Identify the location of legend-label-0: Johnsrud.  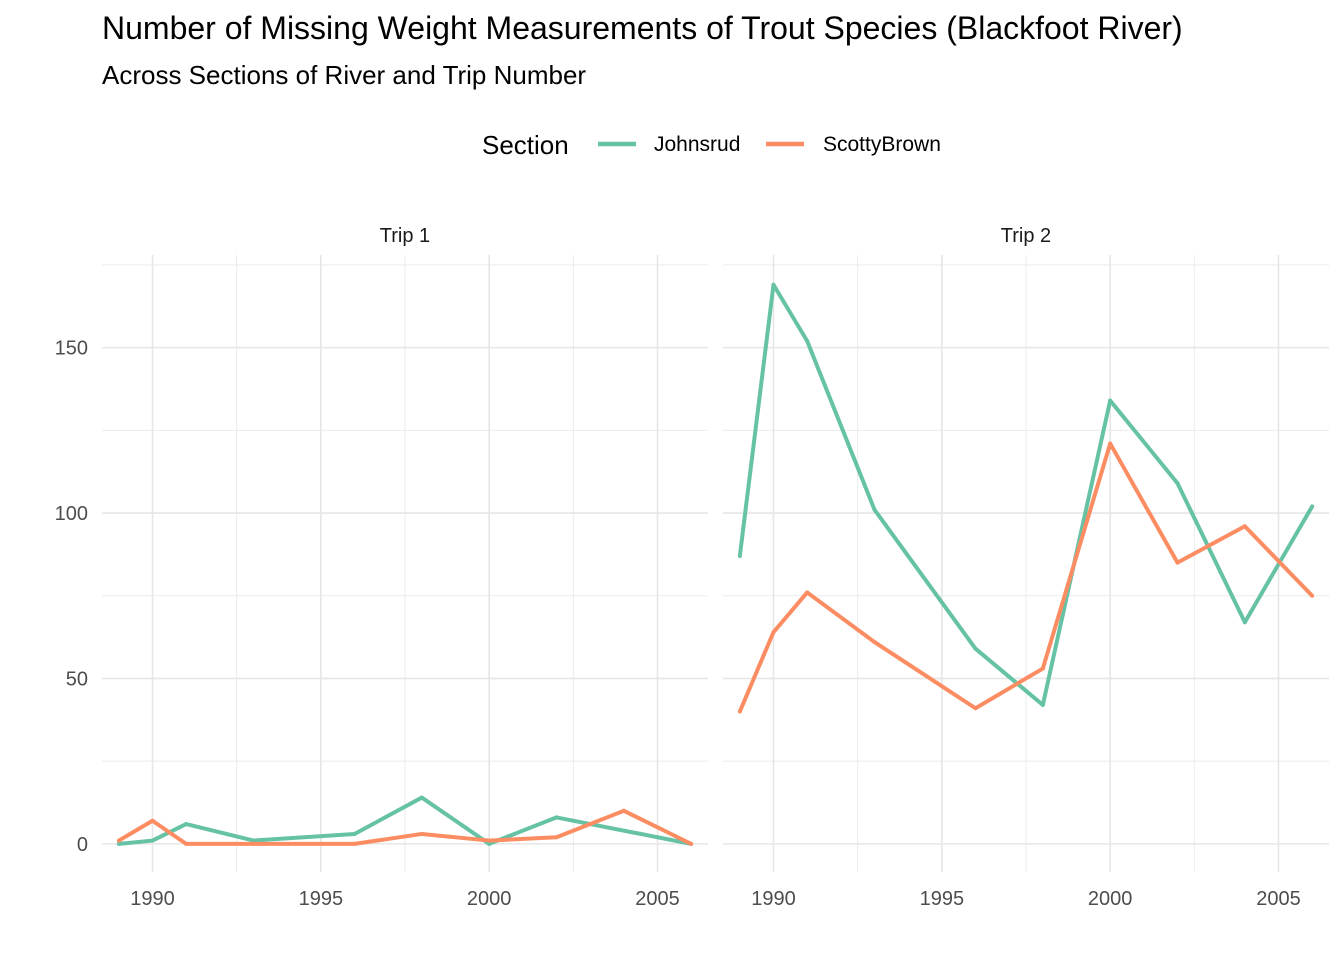
(697, 144).